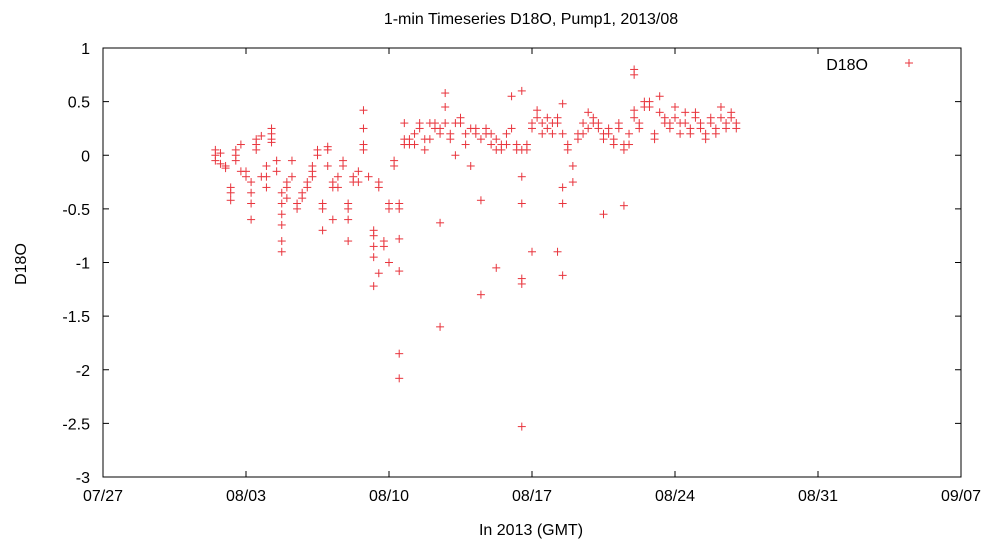  I want to click on x-tick-label: 08/17, so click(532, 496).